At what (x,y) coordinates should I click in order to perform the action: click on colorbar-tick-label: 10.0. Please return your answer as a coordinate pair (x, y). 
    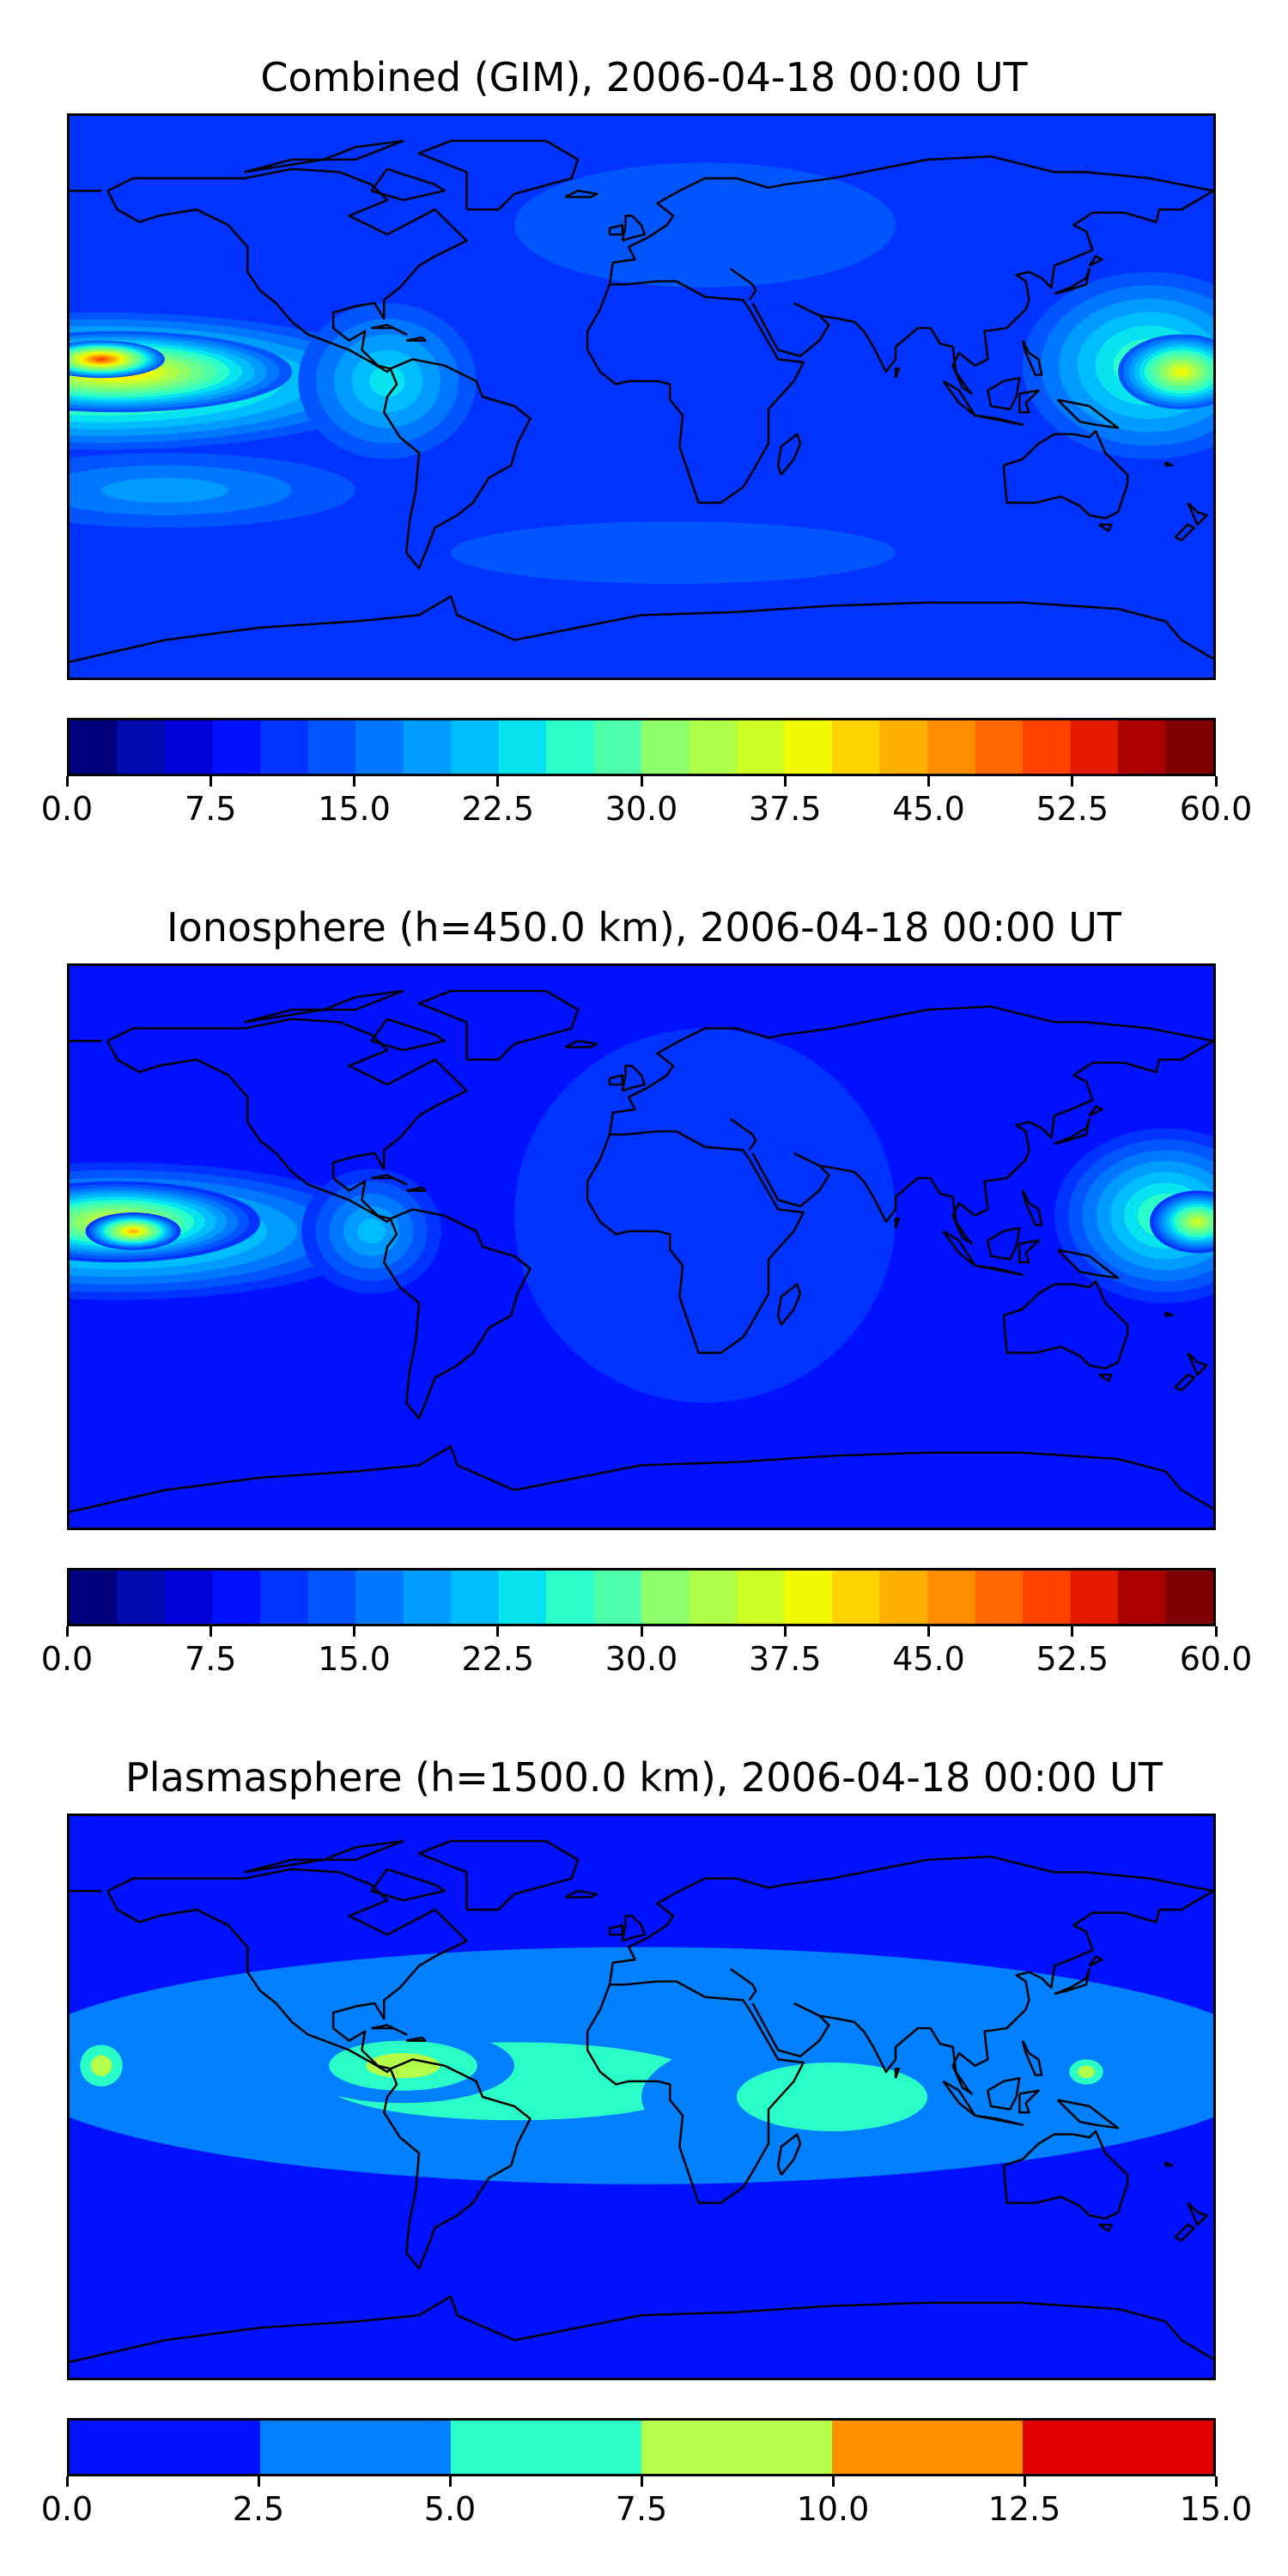
    Looking at the image, I should click on (833, 2509).